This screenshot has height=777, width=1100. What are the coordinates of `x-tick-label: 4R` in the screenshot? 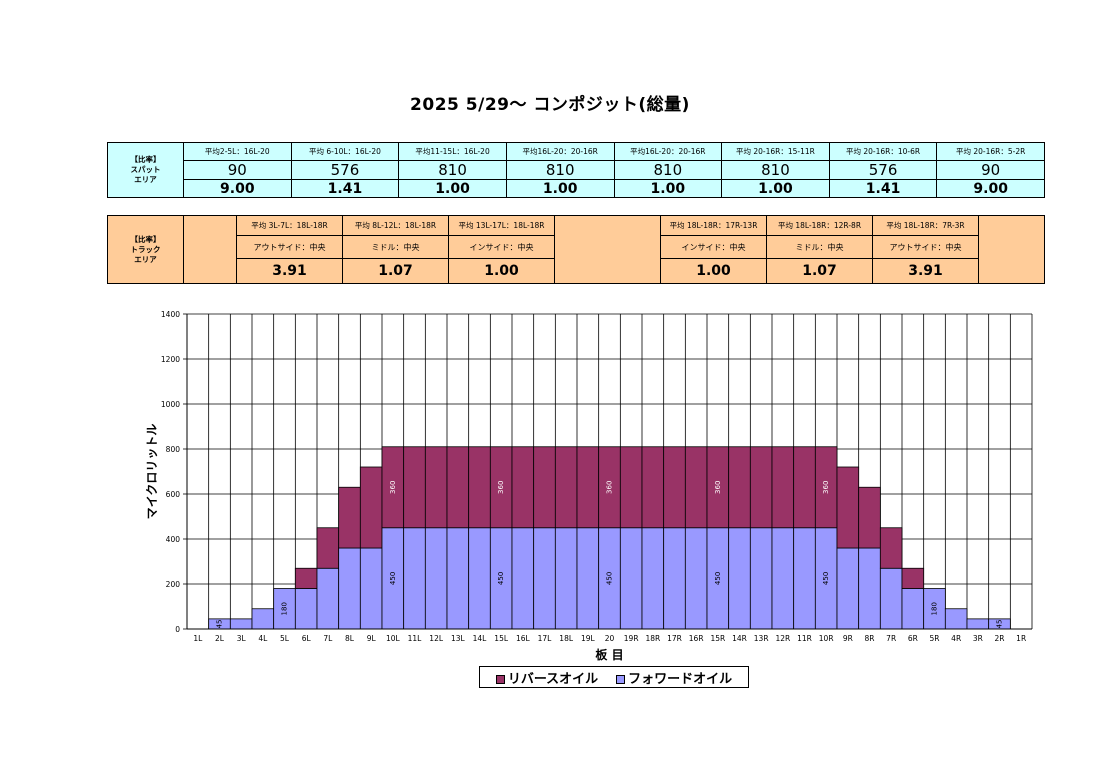 It's located at (956, 638).